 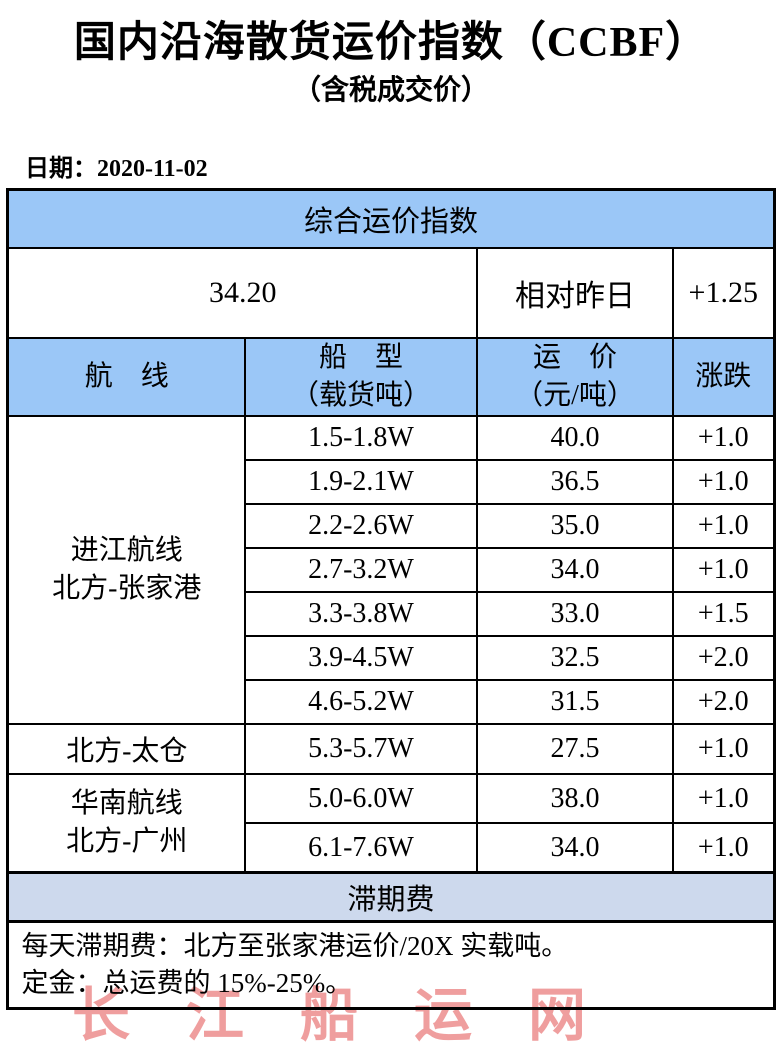 I want to click on demurrage-notes: 每天滞期费：北方至张家港运价/20X 实载吨。 定金：总运费的 15%-25%。, so click(x=391, y=965).